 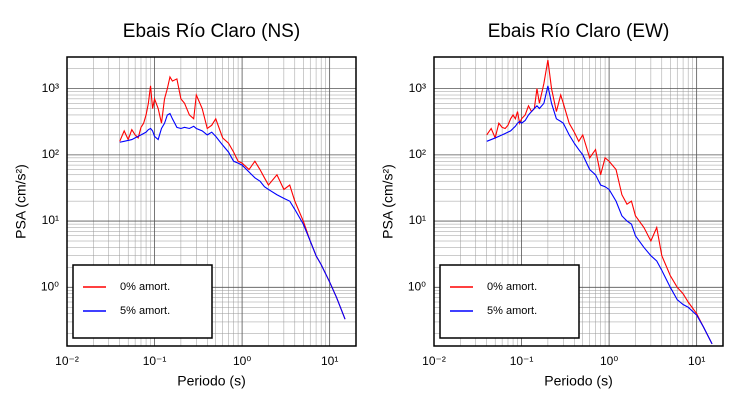 I want to click on chart-title: Ebais Río Claro (EW), so click(x=579, y=31).